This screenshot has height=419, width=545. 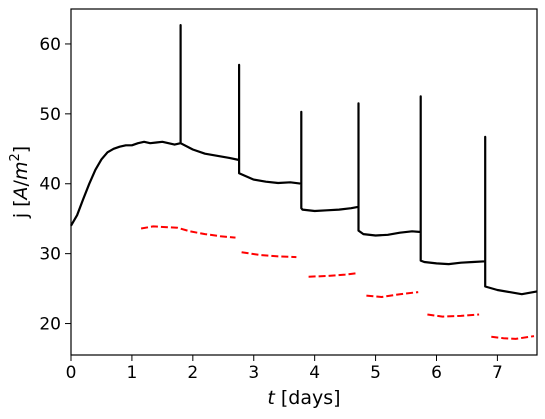 What do you see at coordinates (497, 373) in the screenshot?
I see `x-tick-label: 7` at bounding box center [497, 373].